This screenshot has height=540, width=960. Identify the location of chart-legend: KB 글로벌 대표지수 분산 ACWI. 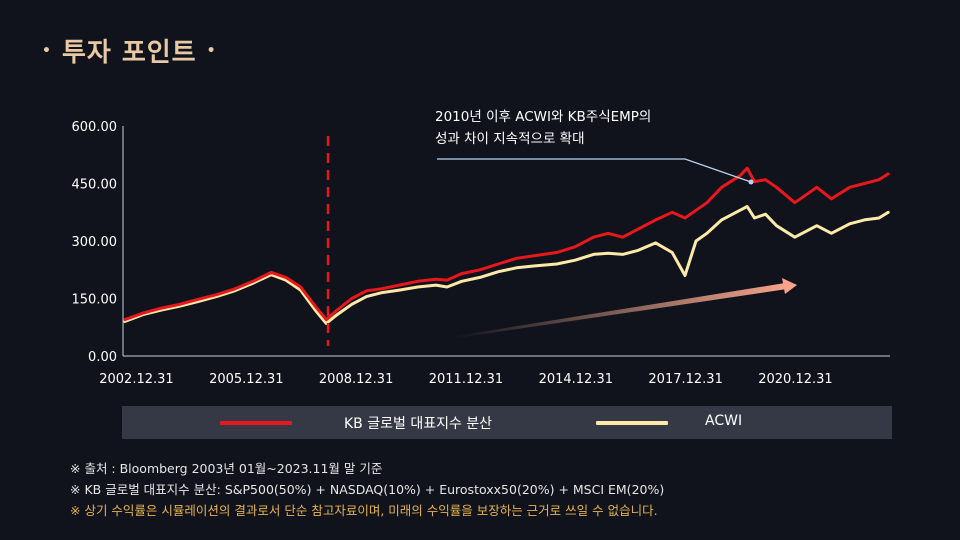
(507, 422).